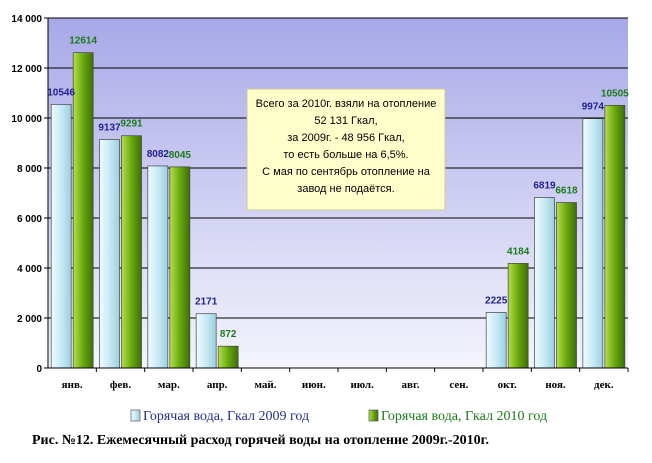  What do you see at coordinates (265, 385) in the screenshot?
I see `x-tick-label: май.` at bounding box center [265, 385].